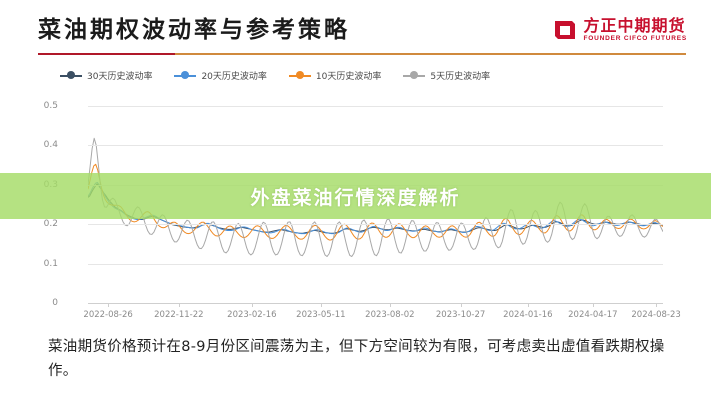 The height and width of the screenshot is (400, 711). Describe the element at coordinates (179, 315) in the screenshot. I see `x-axis-tick-label: 2022-11-22` at that location.